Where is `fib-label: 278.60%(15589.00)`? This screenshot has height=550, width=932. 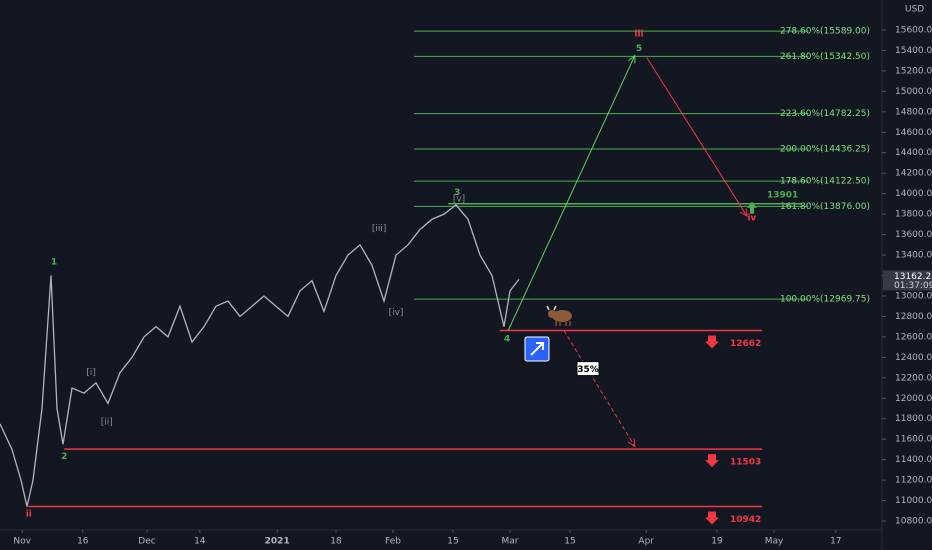
fib-label: 278.60%(15589.00) is located at coordinates (825, 32).